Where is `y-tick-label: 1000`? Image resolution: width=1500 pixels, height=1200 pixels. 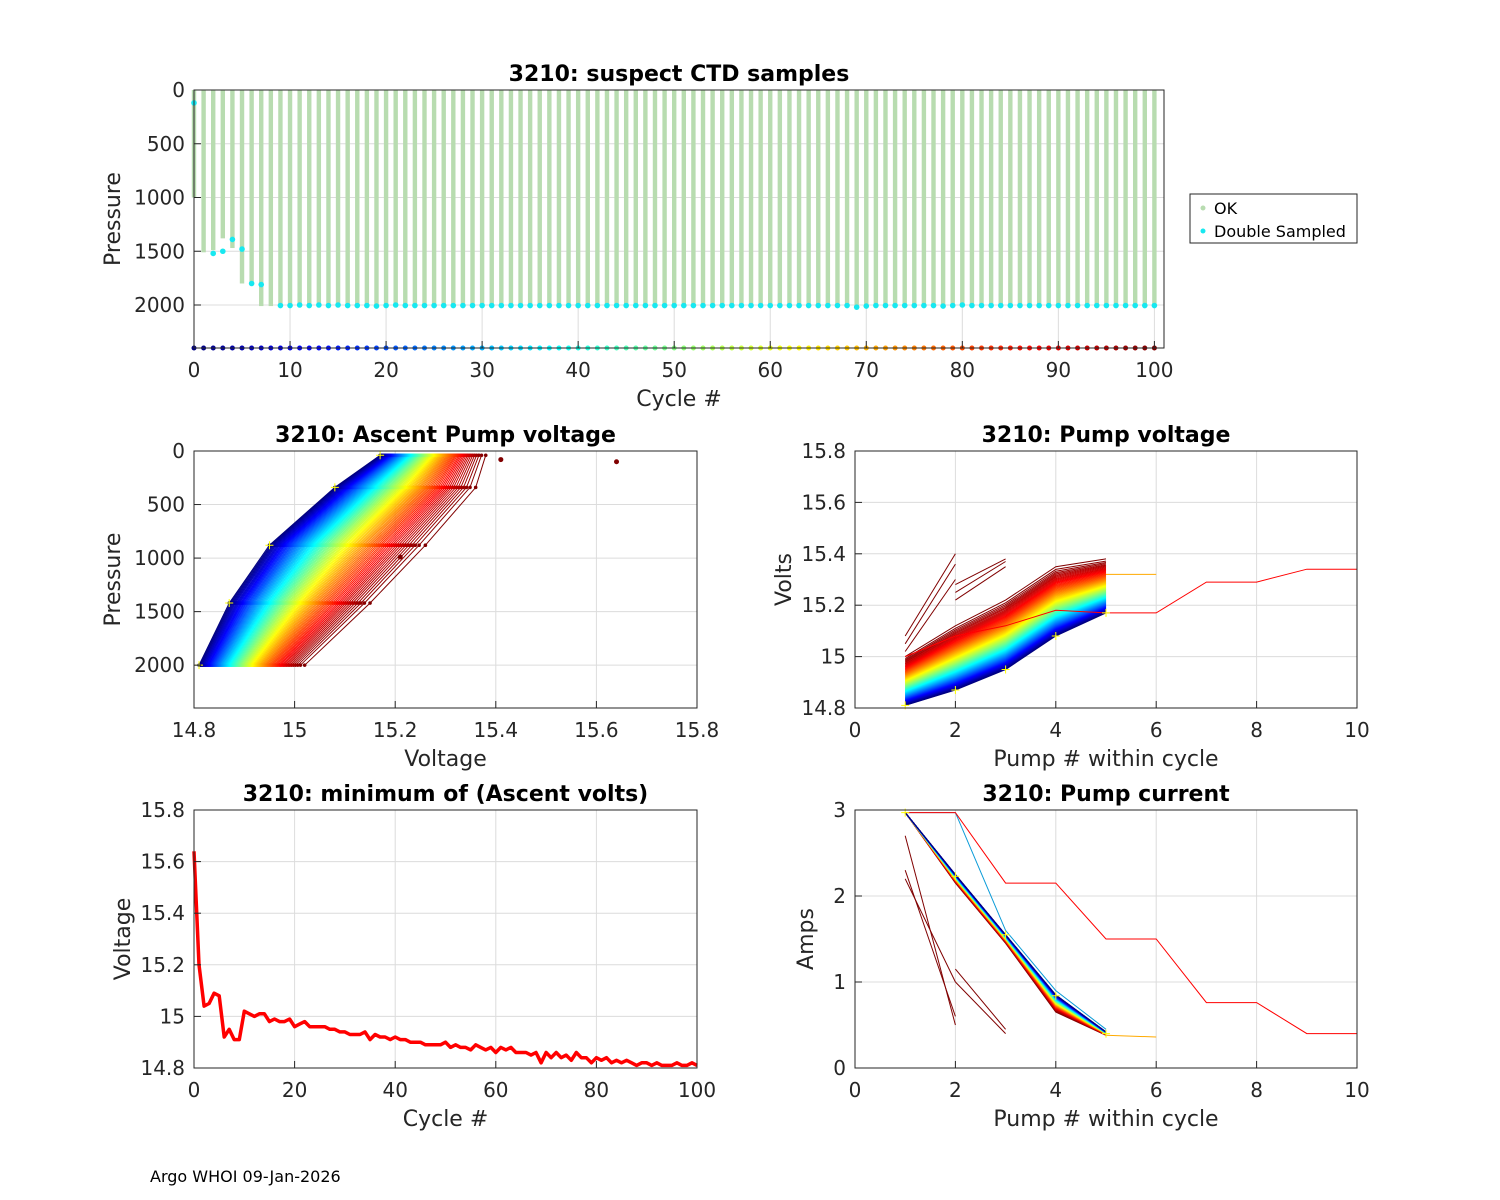
y-tick-label: 1000 is located at coordinates (159, 558).